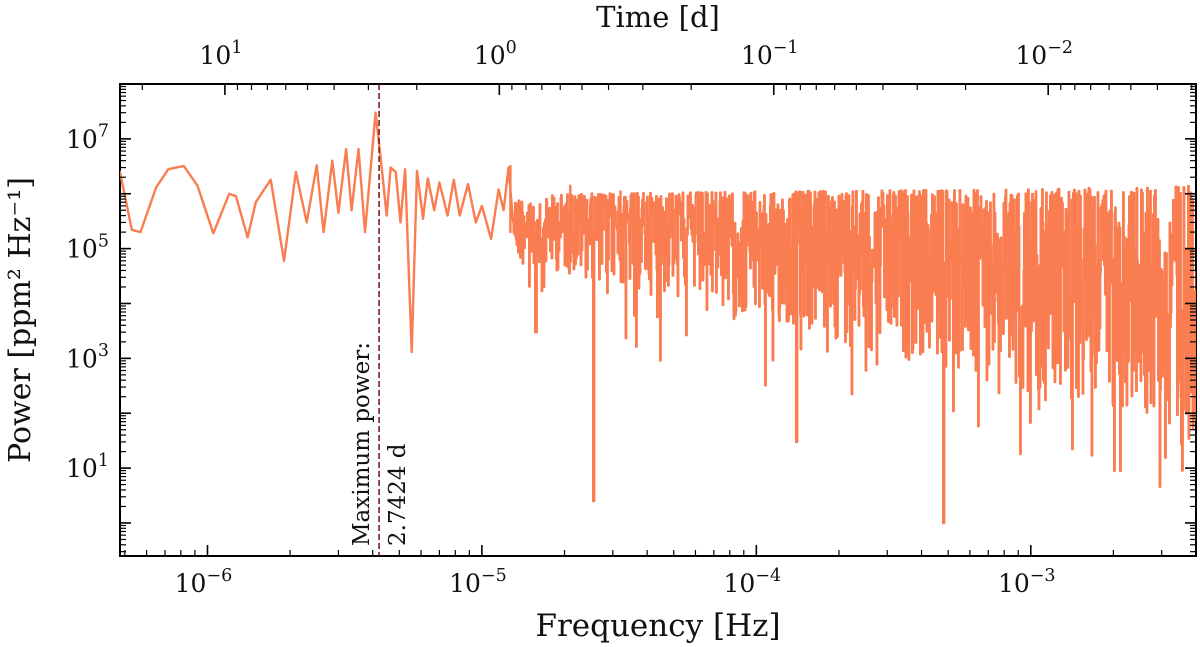 The height and width of the screenshot is (647, 1200). What do you see at coordinates (87, 467) in the screenshot?
I see `y-tick-label: 101` at bounding box center [87, 467].